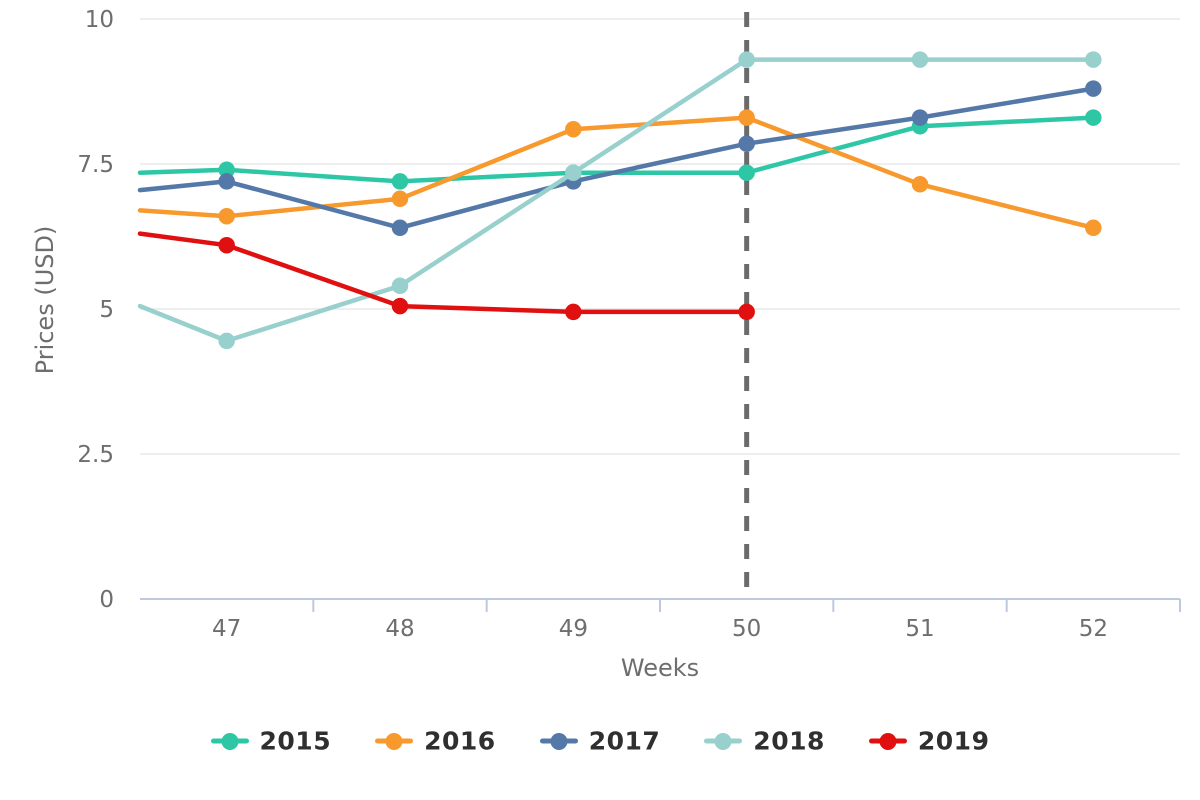 The height and width of the screenshot is (800, 1200). Describe the element at coordinates (1093, 629) in the screenshot. I see `x-tick-label-52: 52` at that location.